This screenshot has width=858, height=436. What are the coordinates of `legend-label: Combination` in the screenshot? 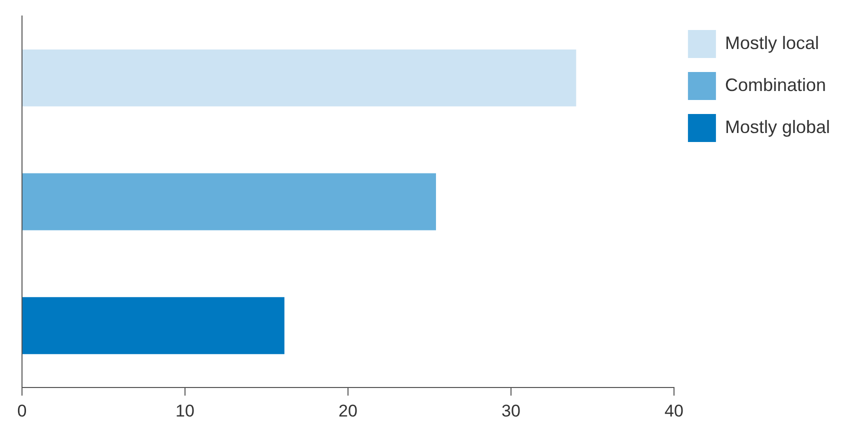 It's located at (775, 84).